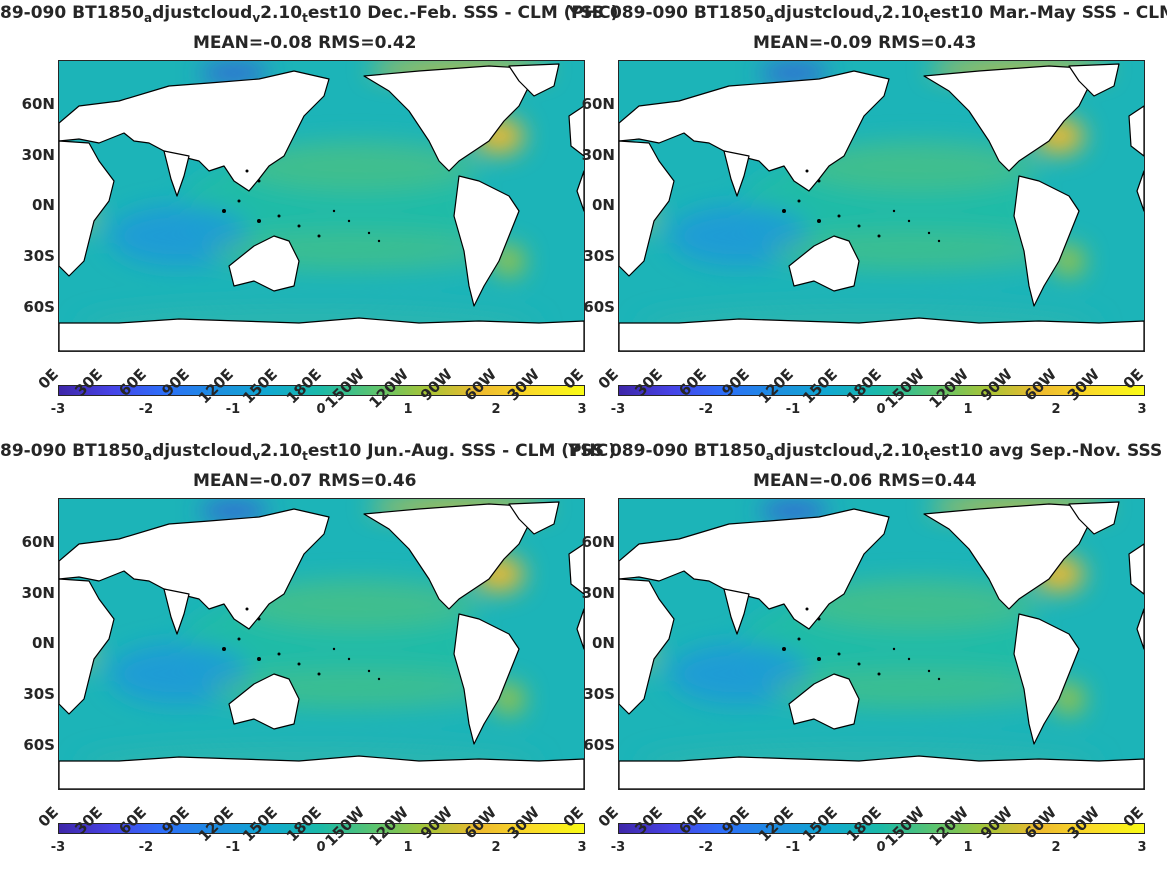 Image resolution: width=1167 pixels, height=875 pixels. Describe the element at coordinates (305, 43) in the screenshot. I see `panel-stats: MEAN=-0.08 RMS=0.42` at that location.